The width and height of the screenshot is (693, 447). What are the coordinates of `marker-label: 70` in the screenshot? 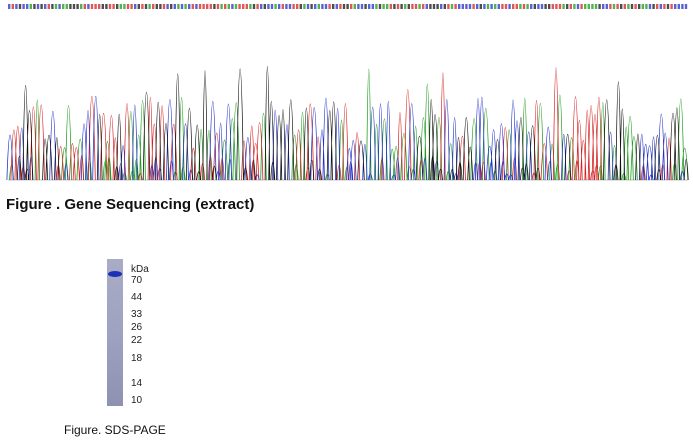 It's located at (137, 280).